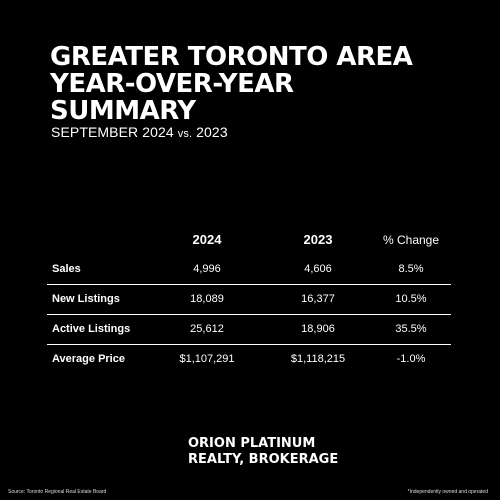 The image size is (500, 500). I want to click on value-2023: 16,377, so click(318, 299).